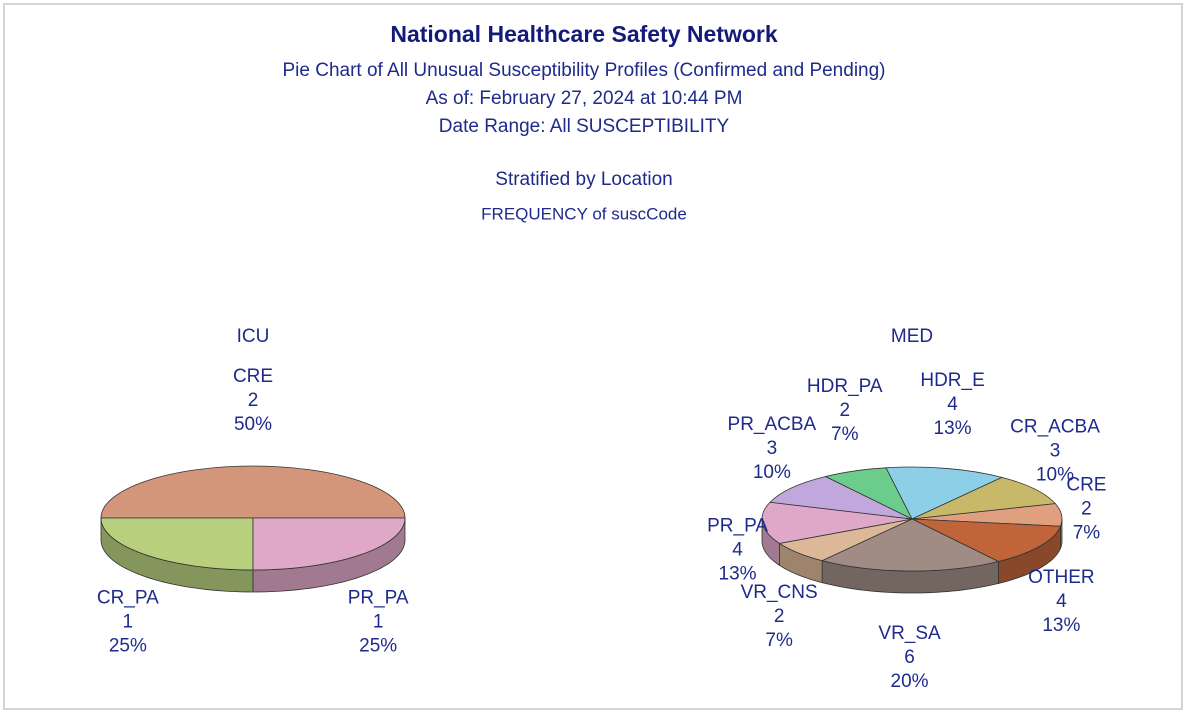 This screenshot has width=1188, height=715. I want to click on slice-percent: 20%, so click(910, 681).